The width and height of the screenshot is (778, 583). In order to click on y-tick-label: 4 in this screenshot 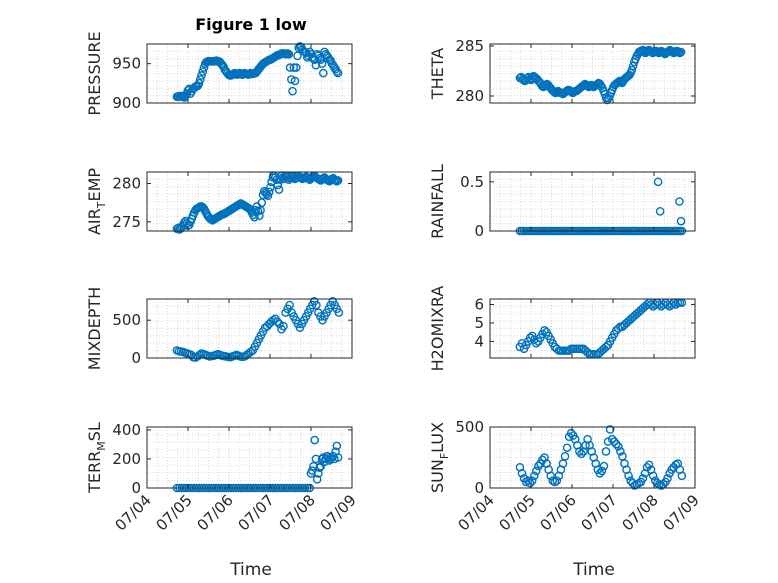, I will do `click(479, 341)`.